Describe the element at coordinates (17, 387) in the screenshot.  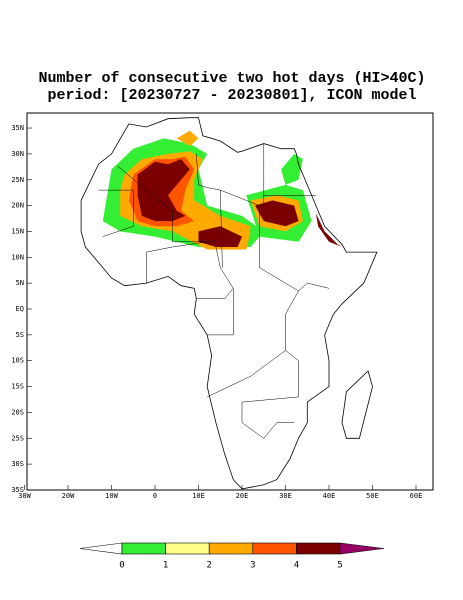
I see `lat-tick-label: 15S` at that location.